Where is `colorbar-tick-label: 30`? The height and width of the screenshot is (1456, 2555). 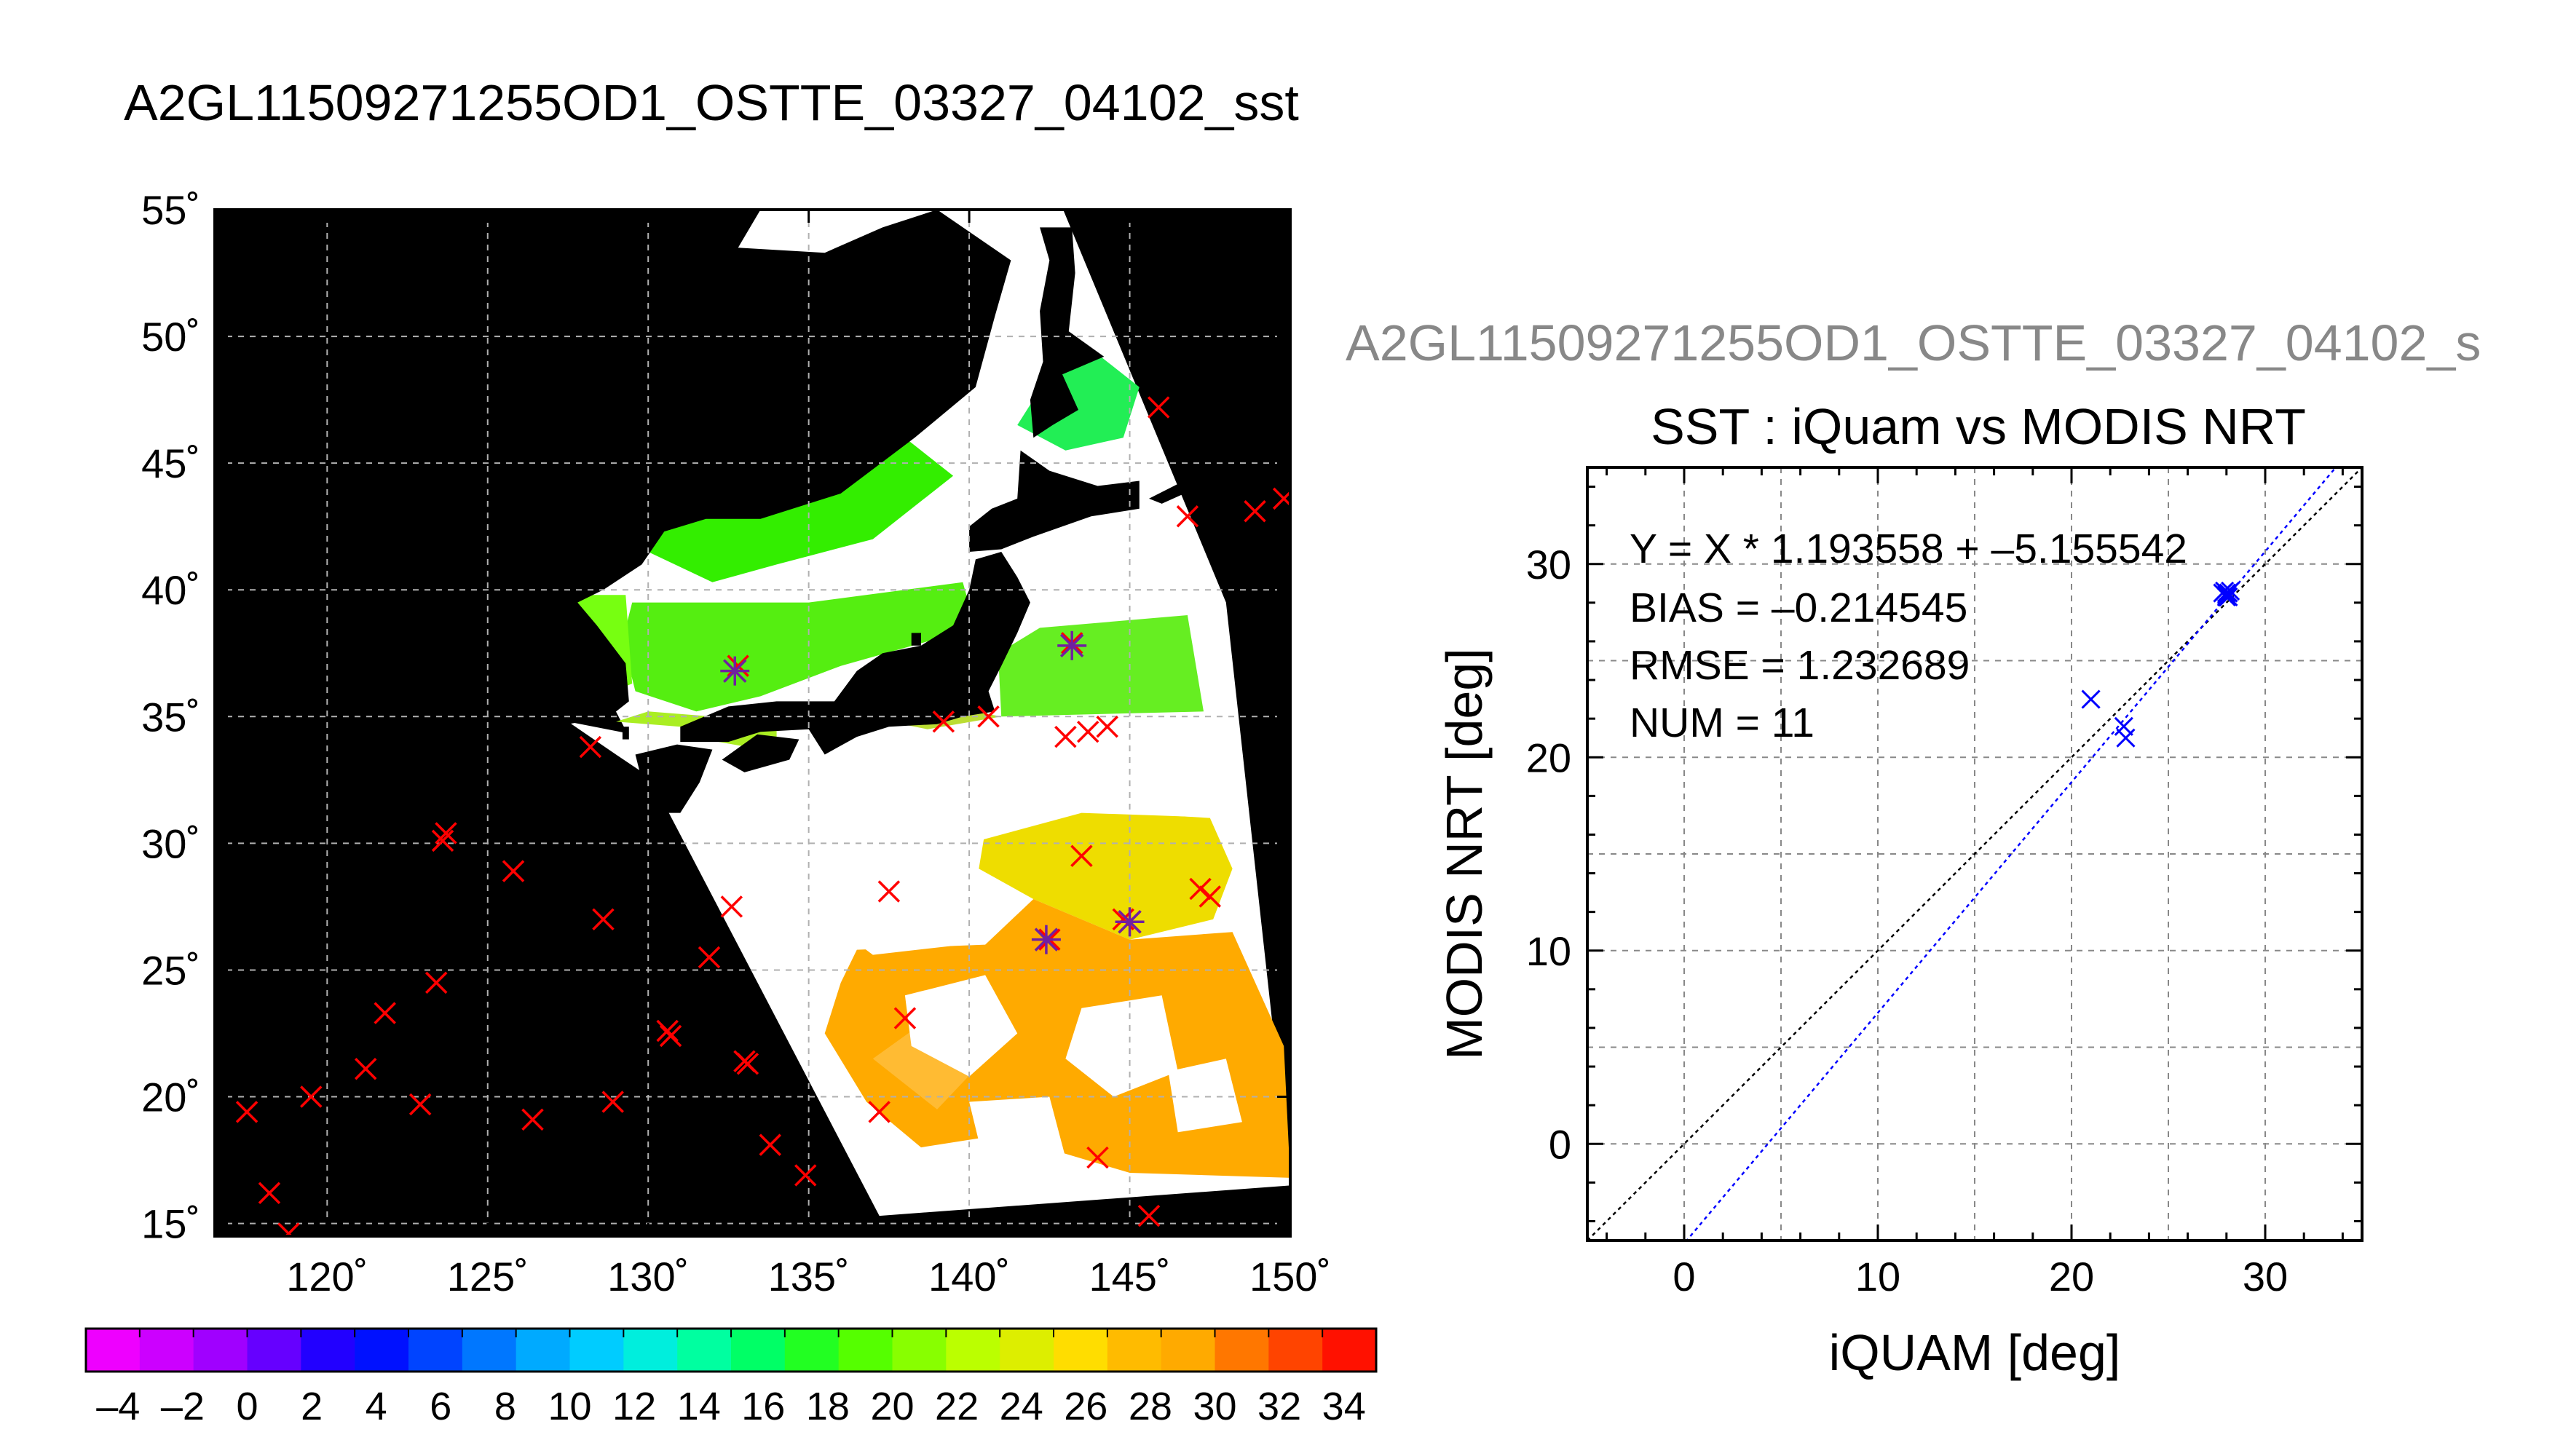 colorbar-tick-label: 30 is located at coordinates (1214, 1406).